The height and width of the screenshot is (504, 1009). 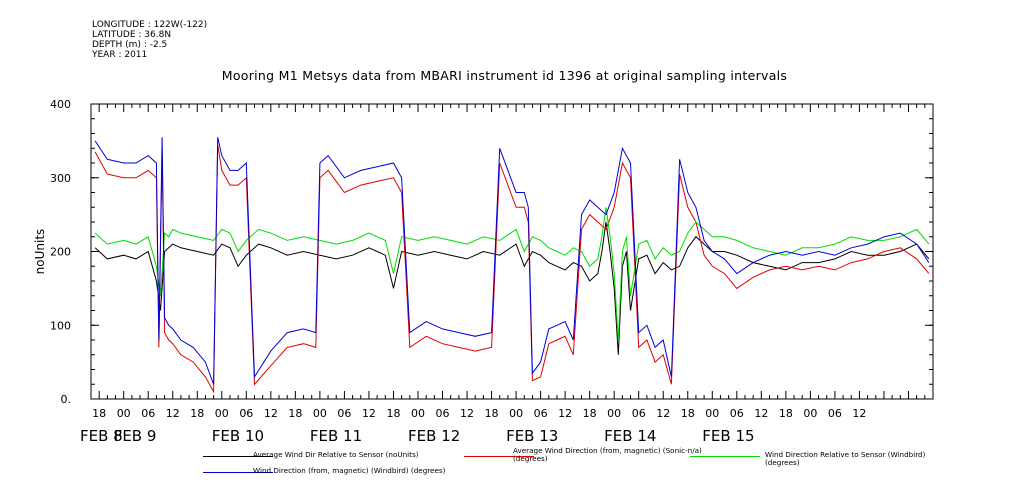 I want to click on x-day-label: FEB 11, so click(x=336, y=436).